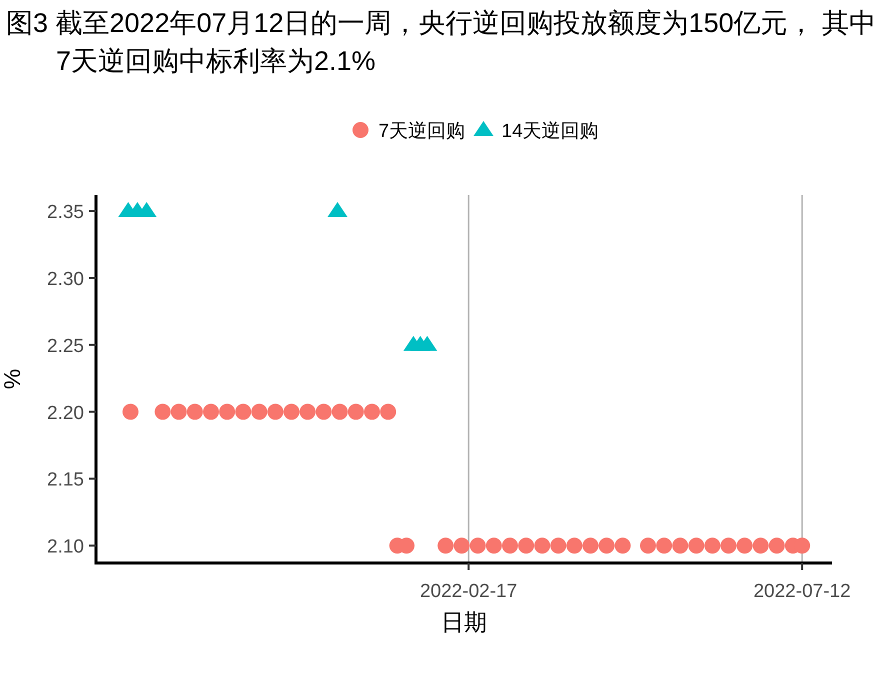  What do you see at coordinates (442, 42) in the screenshot?
I see `title: 图3 截至2022年07月12日的一周，央行逆回购投放额度为150亿元， 其中7天逆回购中标利率为2.1%` at bounding box center [442, 42].